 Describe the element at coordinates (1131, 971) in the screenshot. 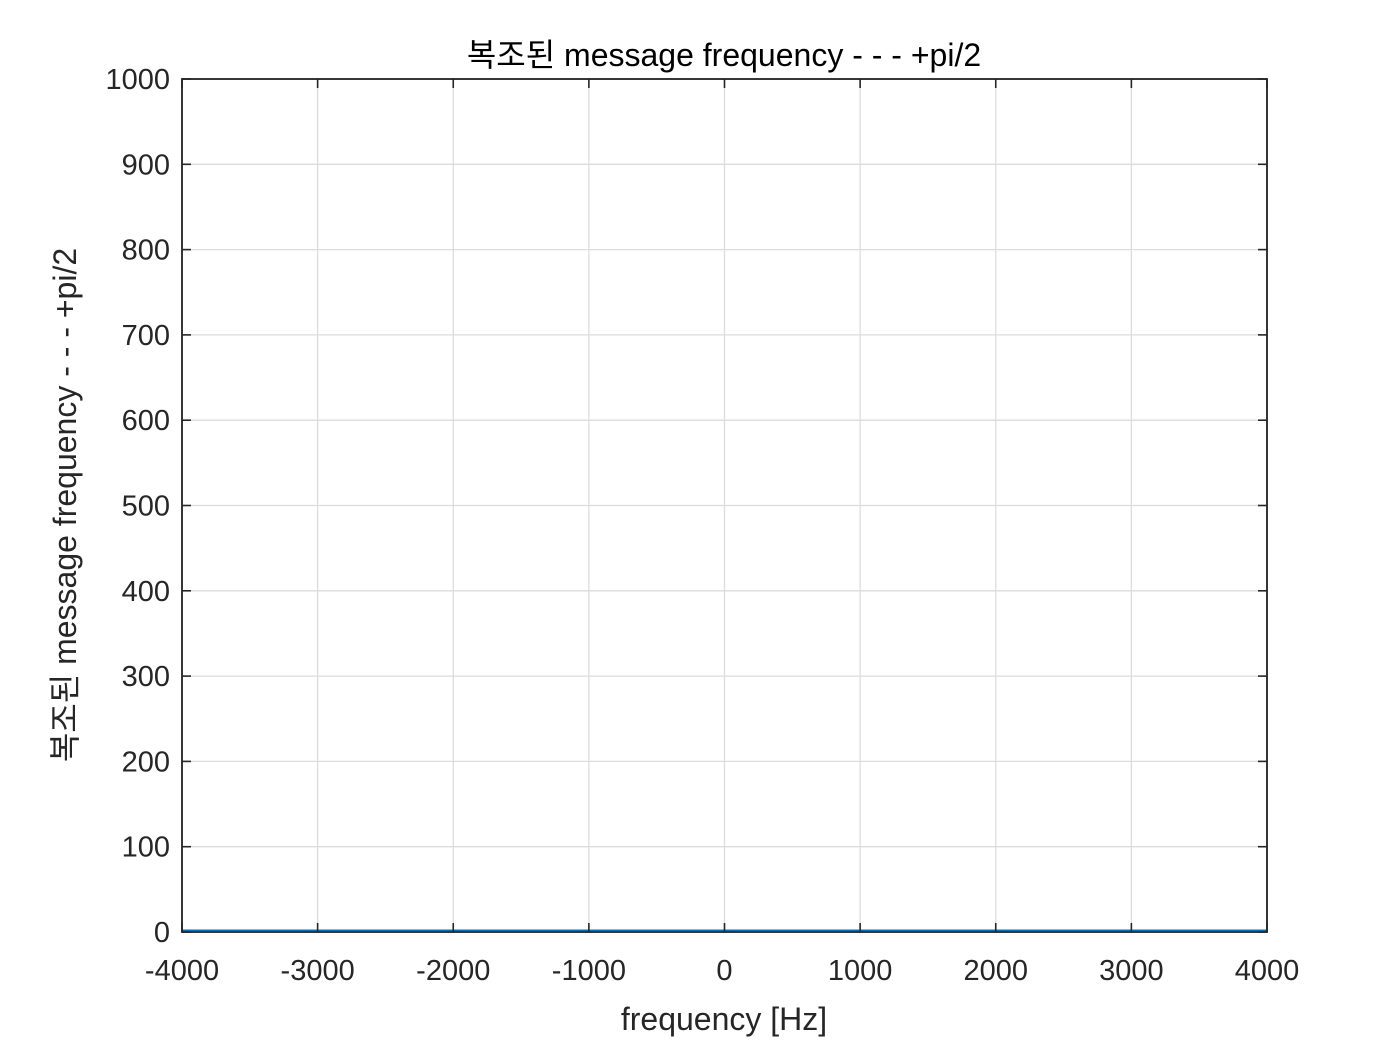

I see `x-tick-label: 3000` at that location.